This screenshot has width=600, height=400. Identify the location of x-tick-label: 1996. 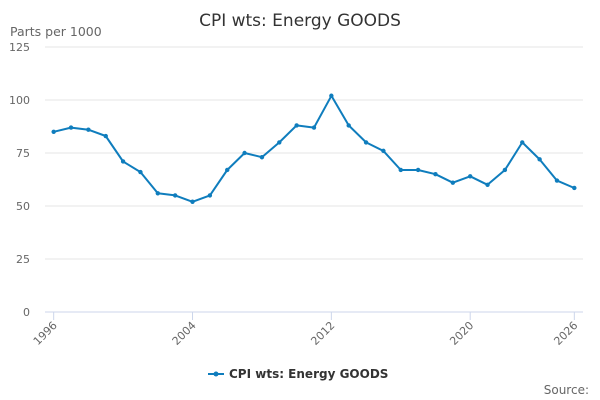
(45, 333).